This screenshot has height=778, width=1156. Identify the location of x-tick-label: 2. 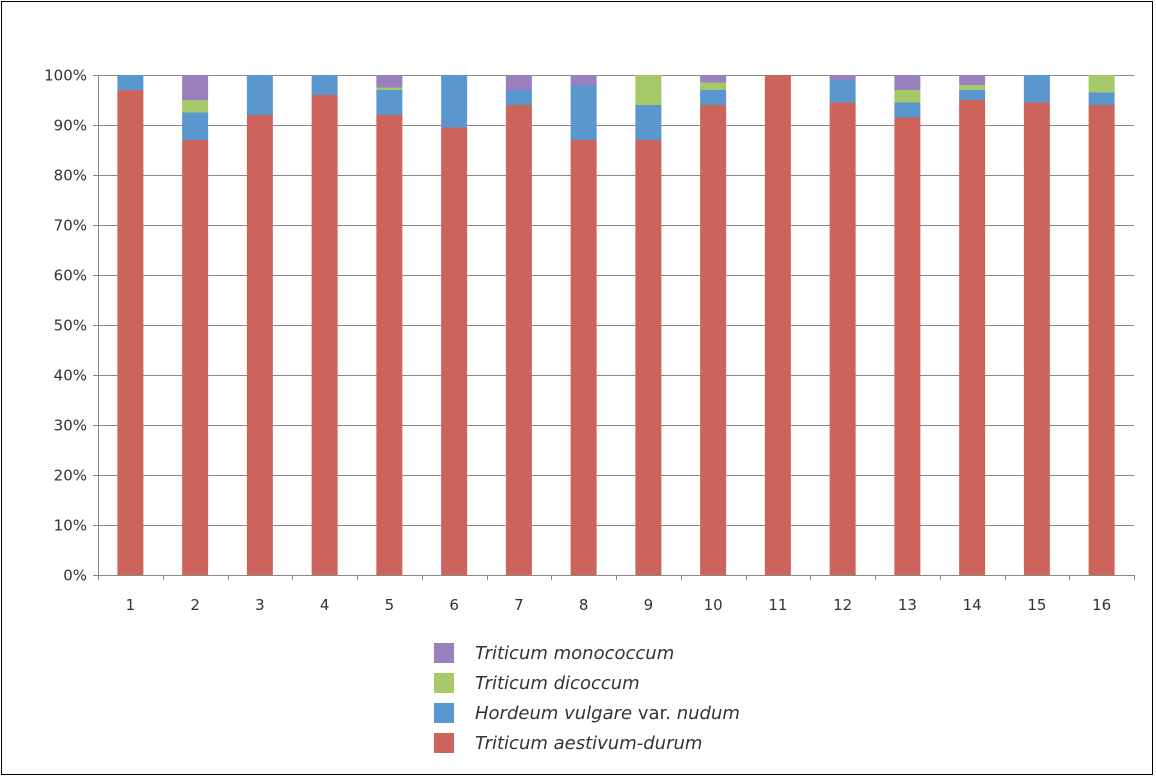
(195, 605).